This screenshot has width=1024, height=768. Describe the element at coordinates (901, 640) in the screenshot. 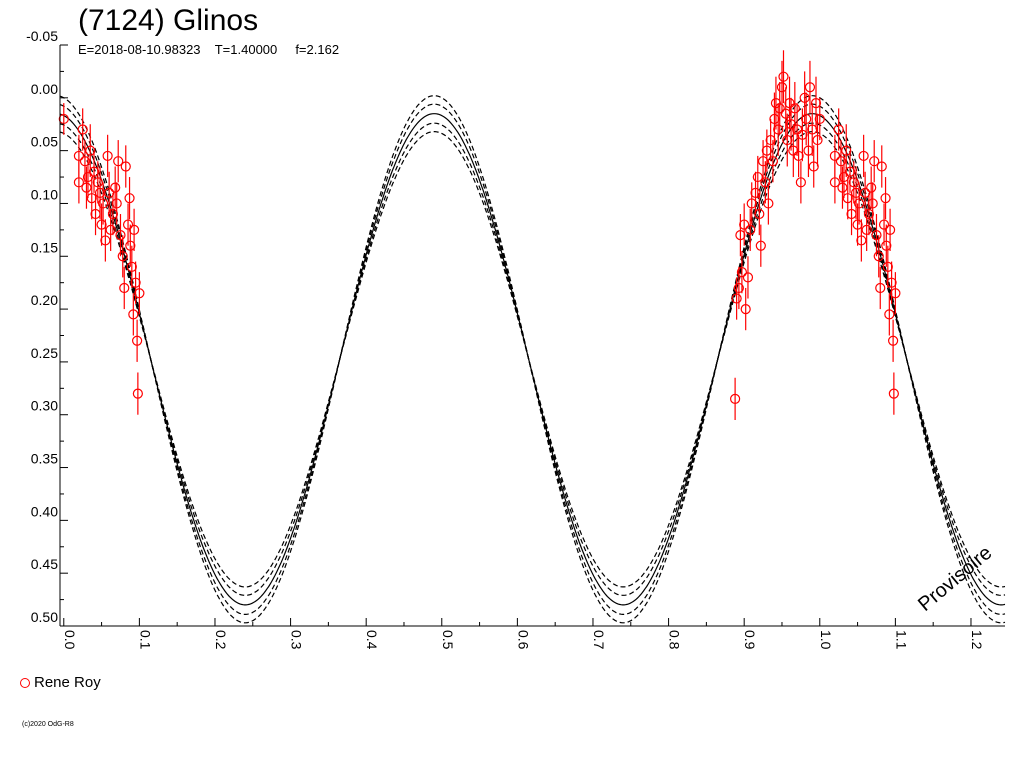

I see `x-tick-label: 1.1` at that location.